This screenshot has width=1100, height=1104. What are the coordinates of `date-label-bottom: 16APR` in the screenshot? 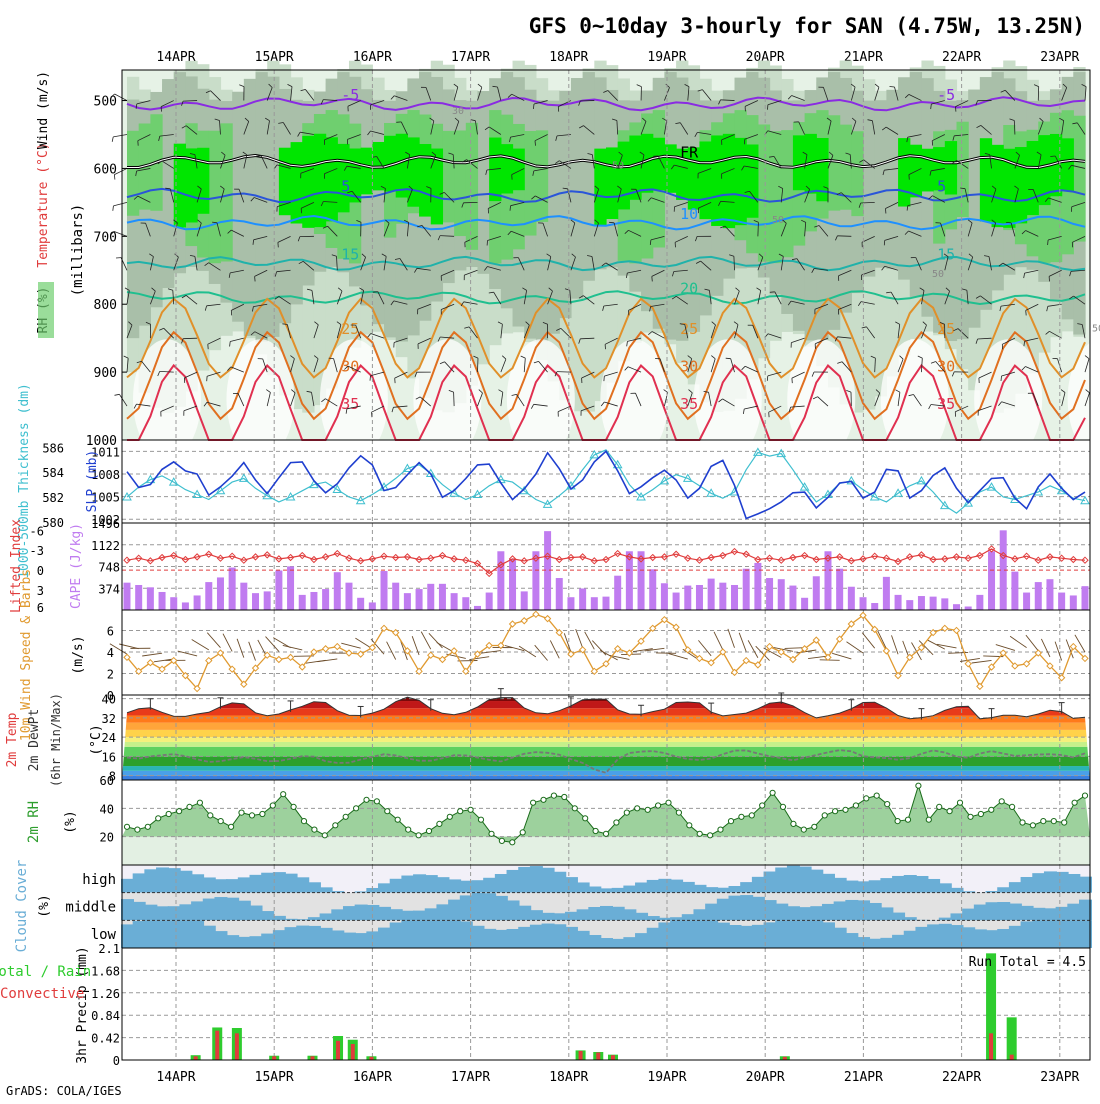 It's located at (372, 1077).